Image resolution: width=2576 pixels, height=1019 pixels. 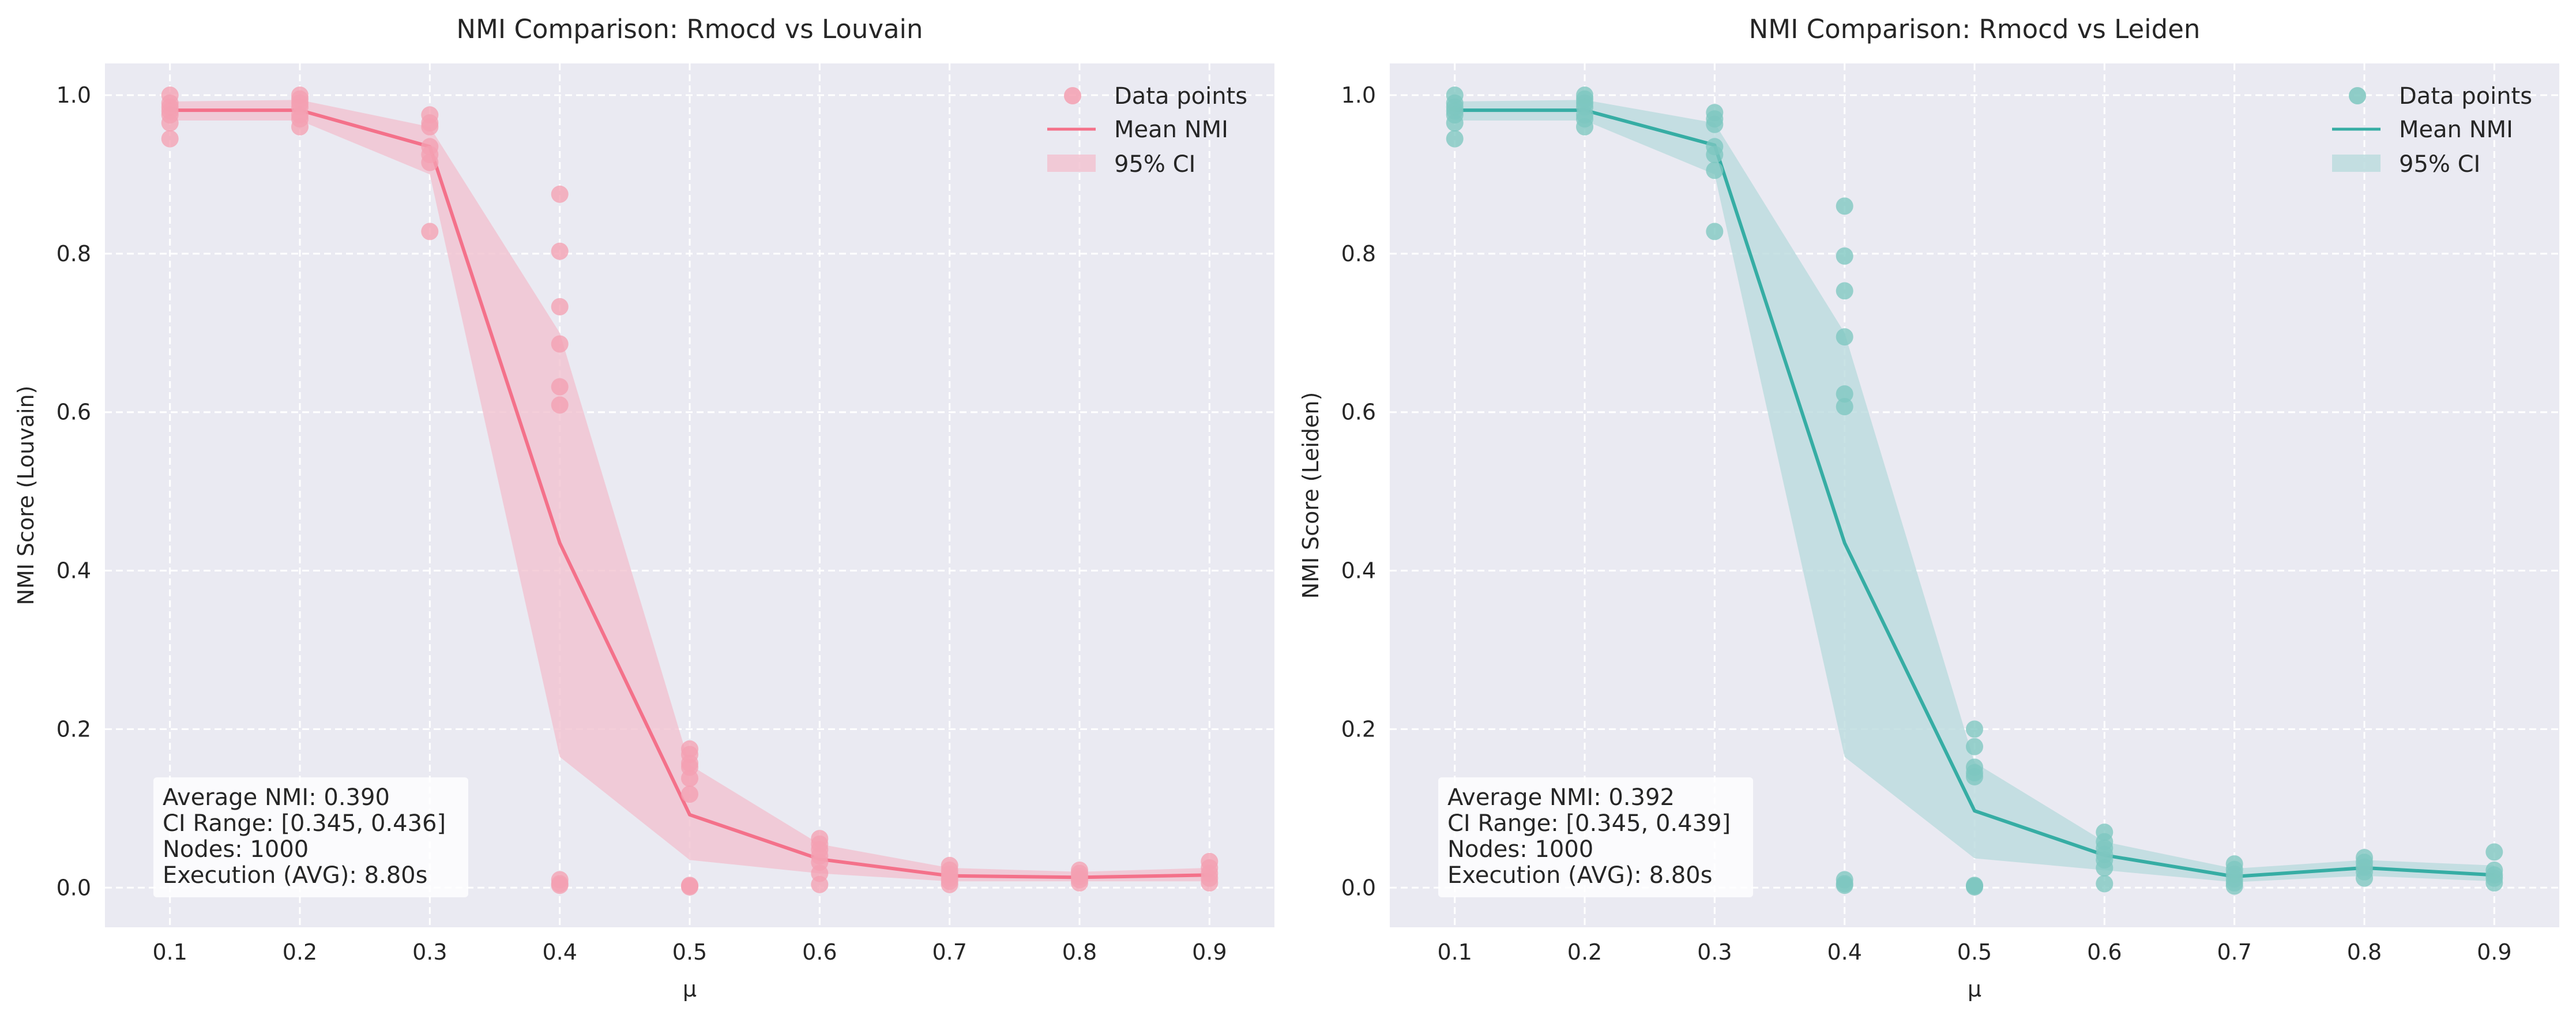 What do you see at coordinates (1358, 413) in the screenshot?
I see `y-tick-label: 0.6` at bounding box center [1358, 413].